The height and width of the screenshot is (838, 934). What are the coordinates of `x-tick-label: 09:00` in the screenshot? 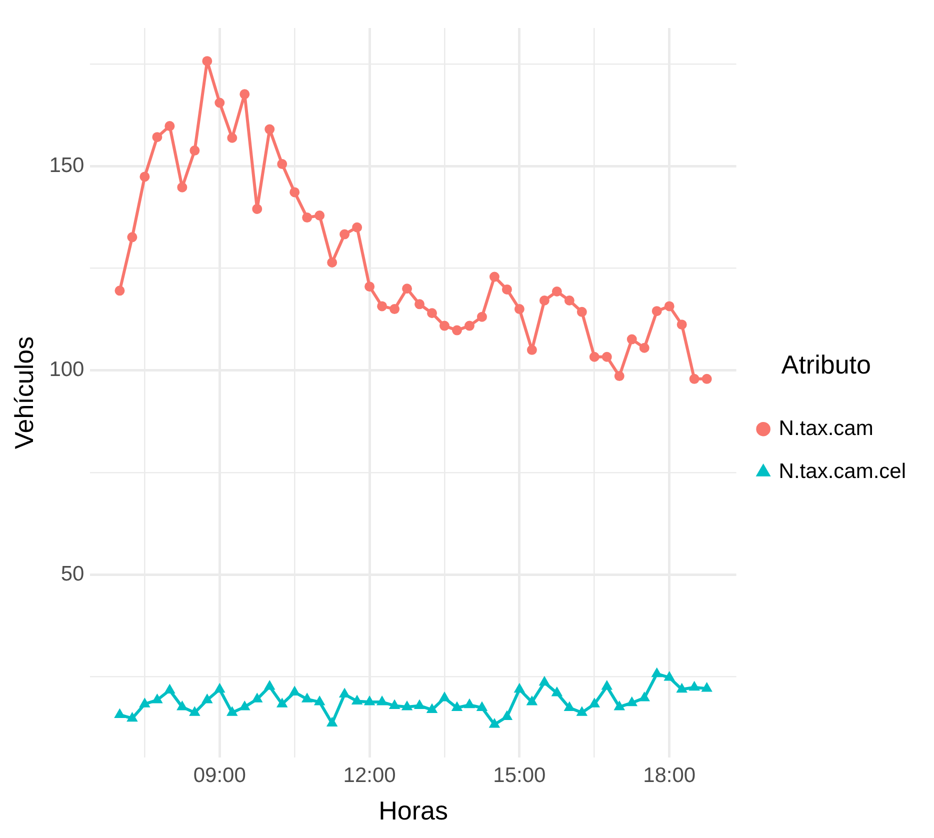 It's located at (219, 775).